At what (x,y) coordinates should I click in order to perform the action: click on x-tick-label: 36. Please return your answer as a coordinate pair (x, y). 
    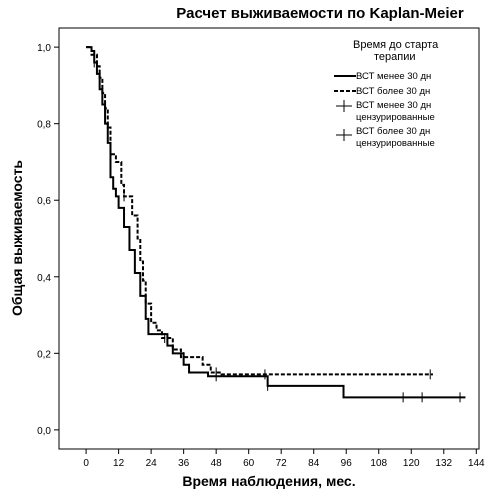
    Looking at the image, I should click on (184, 463).